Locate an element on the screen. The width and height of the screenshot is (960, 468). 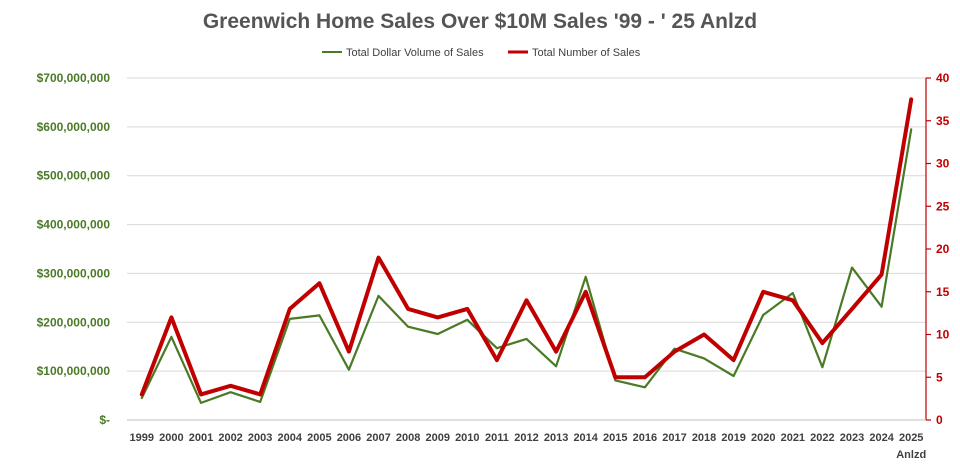
x-tick-label: 2002 is located at coordinates (230, 438).